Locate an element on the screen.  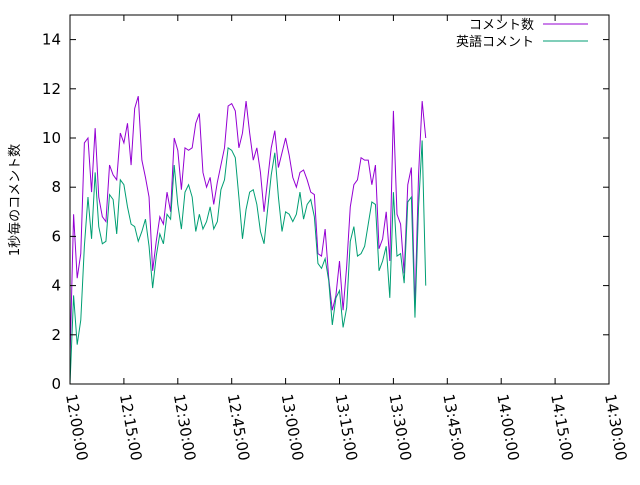
x-tick-label: 13:15:00 is located at coordinates (346, 427).